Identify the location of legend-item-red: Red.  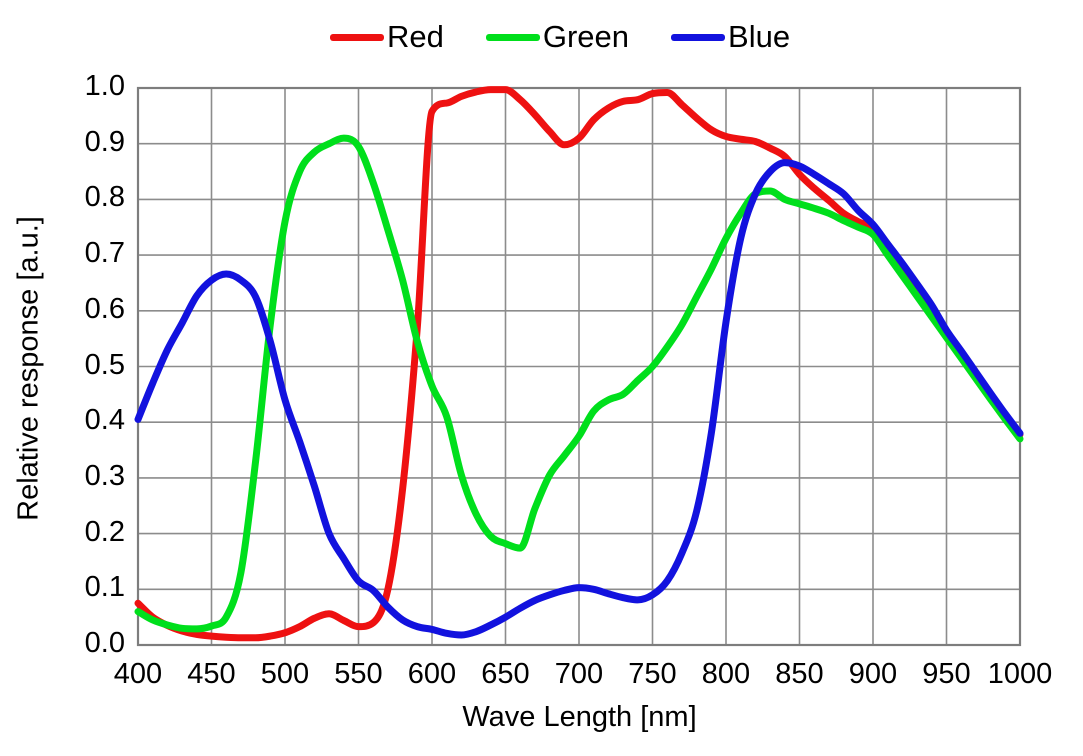
(387, 37).